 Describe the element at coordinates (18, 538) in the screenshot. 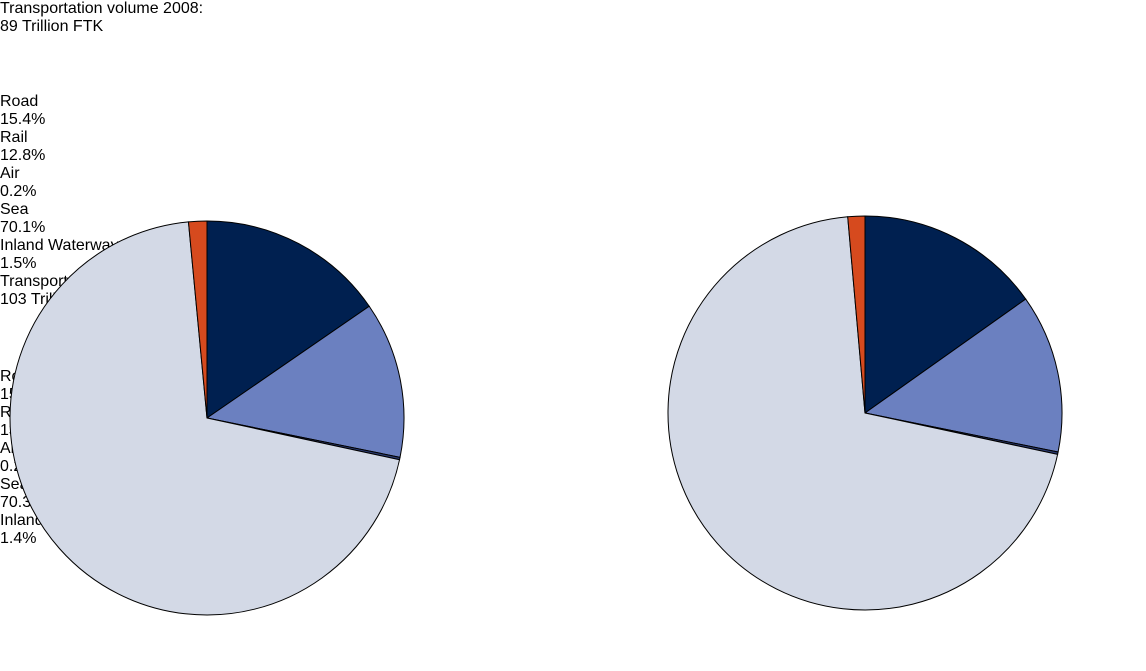

I see `value-label: 1.4%` at that location.